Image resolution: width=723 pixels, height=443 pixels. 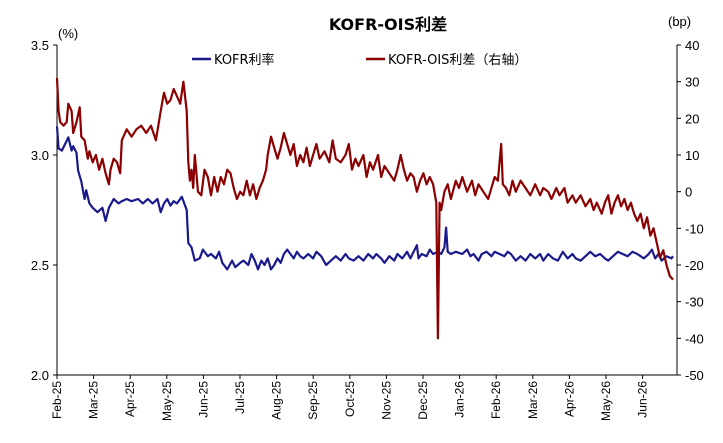 What do you see at coordinates (40, 265) in the screenshot?
I see `left-tick-label: 2.5` at bounding box center [40, 265].